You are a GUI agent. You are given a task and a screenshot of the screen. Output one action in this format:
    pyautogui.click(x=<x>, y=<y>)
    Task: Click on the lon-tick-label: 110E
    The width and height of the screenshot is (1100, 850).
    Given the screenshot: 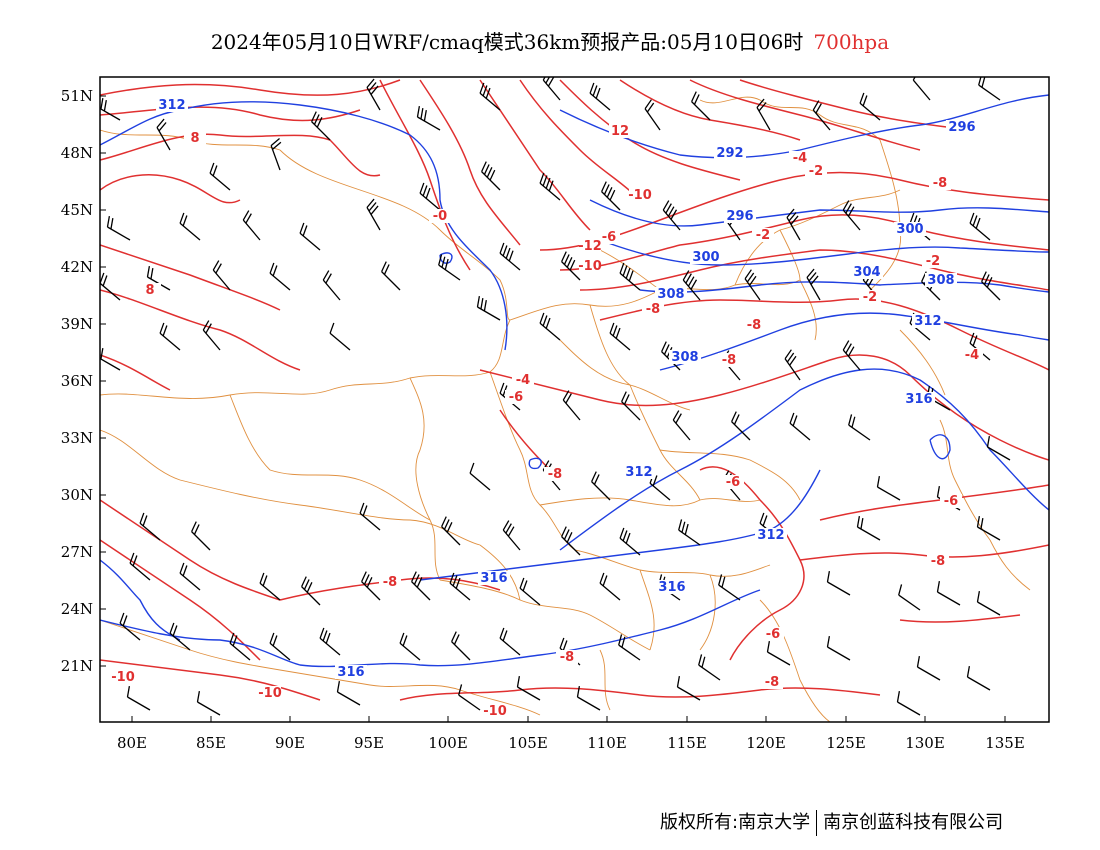 What is the action you would take?
    pyautogui.click(x=607, y=743)
    